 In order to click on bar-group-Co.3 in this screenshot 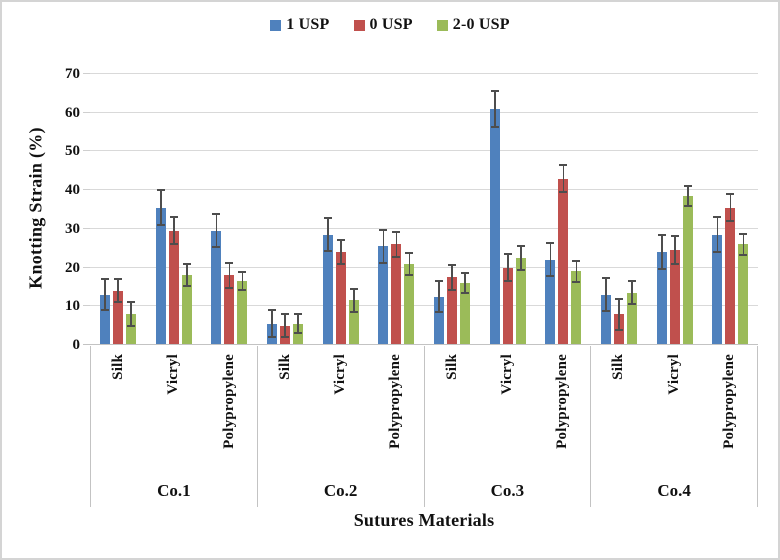, I will do `click(507, 209)`.